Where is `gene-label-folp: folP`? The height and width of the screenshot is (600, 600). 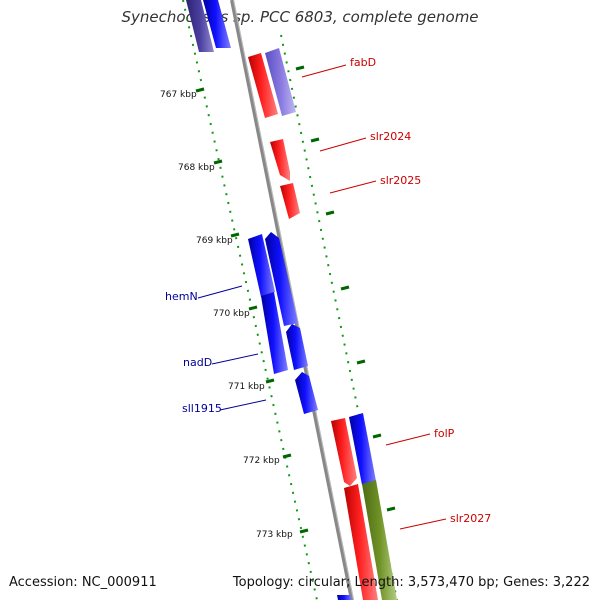 gene-label-folp: folP is located at coordinates (444, 433).